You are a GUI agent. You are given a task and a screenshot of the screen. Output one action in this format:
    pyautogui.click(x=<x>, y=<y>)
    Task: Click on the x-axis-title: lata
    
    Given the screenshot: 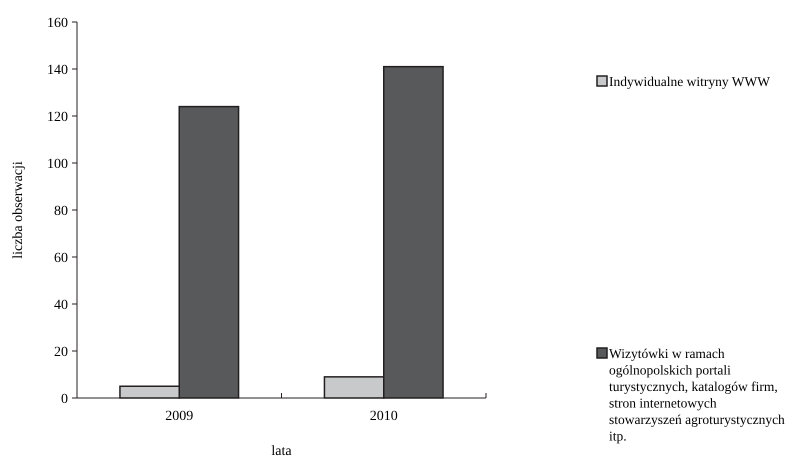 What is the action you would take?
    pyautogui.click(x=281, y=451)
    